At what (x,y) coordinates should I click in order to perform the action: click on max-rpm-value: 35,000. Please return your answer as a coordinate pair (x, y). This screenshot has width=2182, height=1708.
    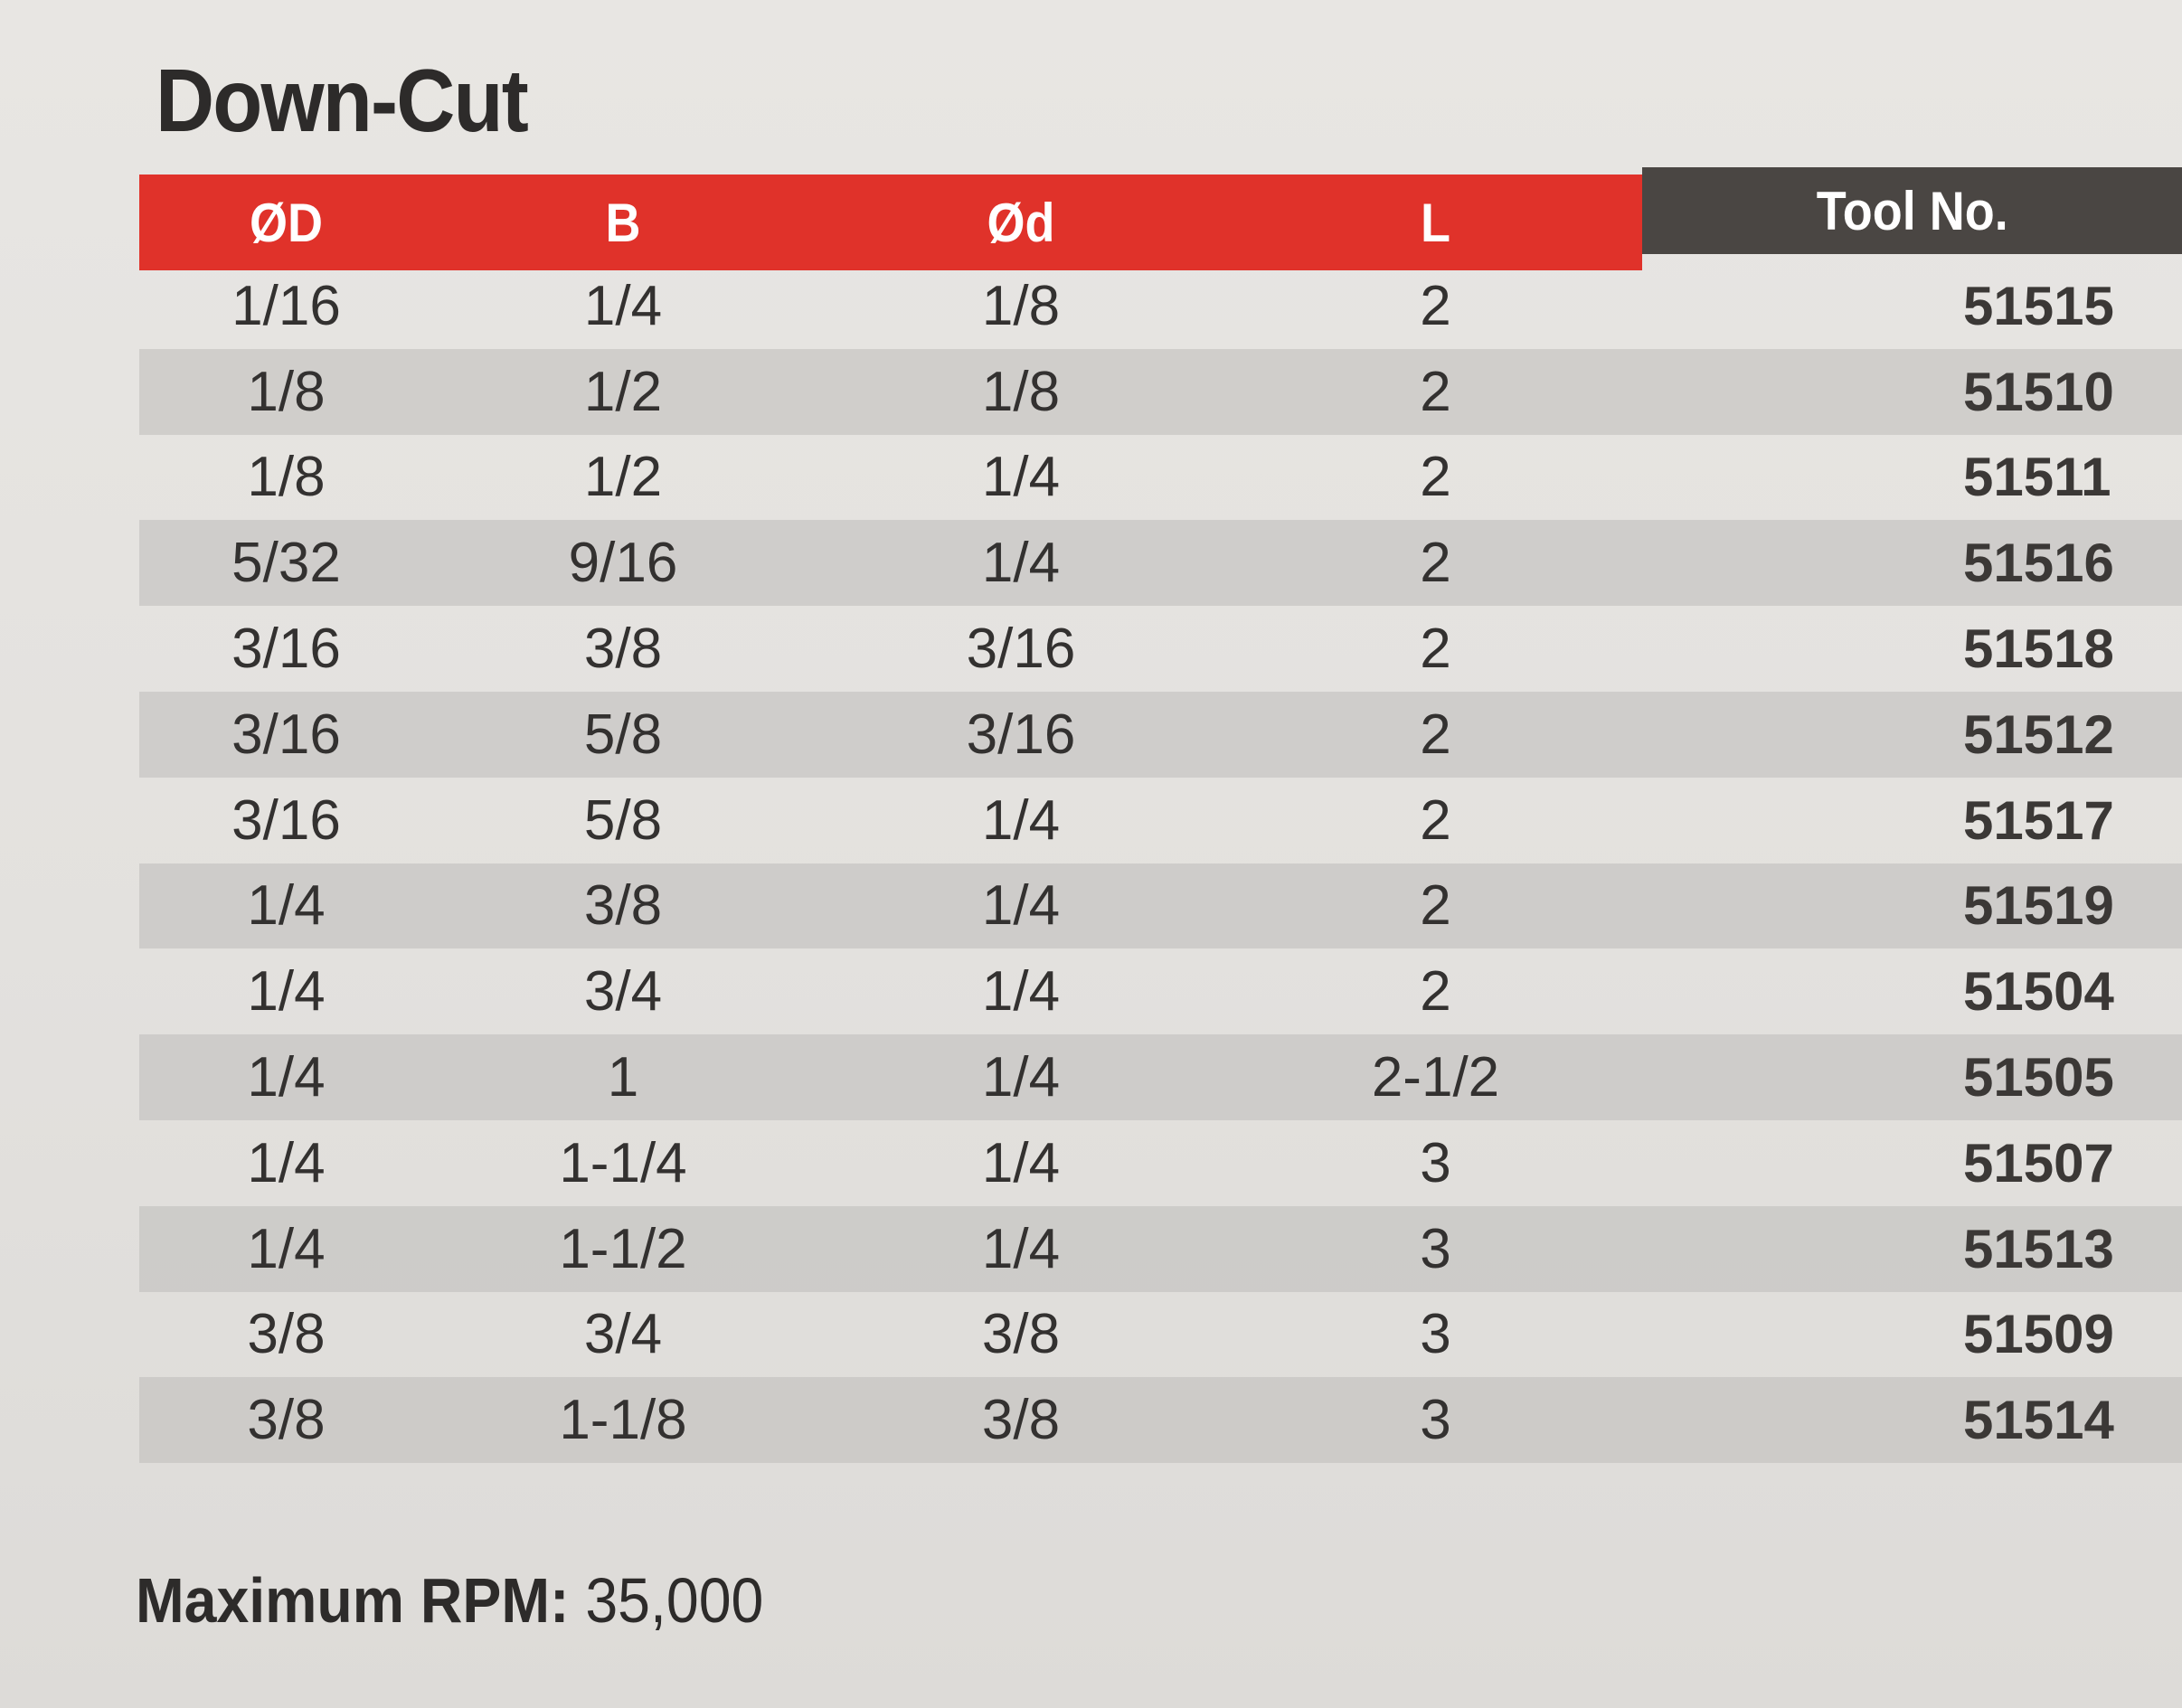
    Looking at the image, I should click on (666, 1600).